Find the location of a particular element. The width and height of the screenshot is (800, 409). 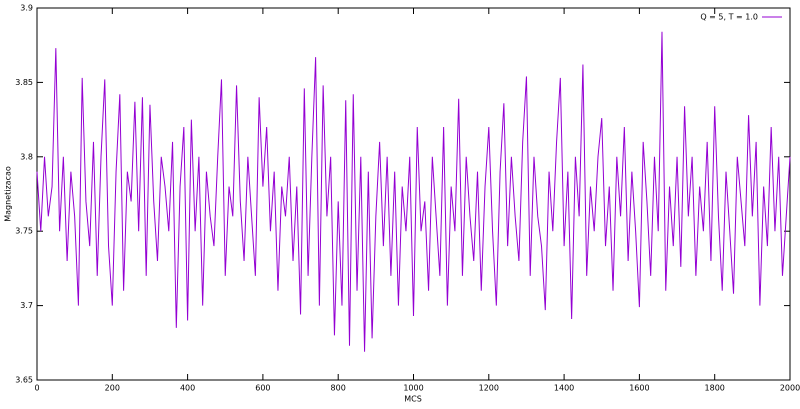

y-tick-label: 3.8 is located at coordinates (26, 156).